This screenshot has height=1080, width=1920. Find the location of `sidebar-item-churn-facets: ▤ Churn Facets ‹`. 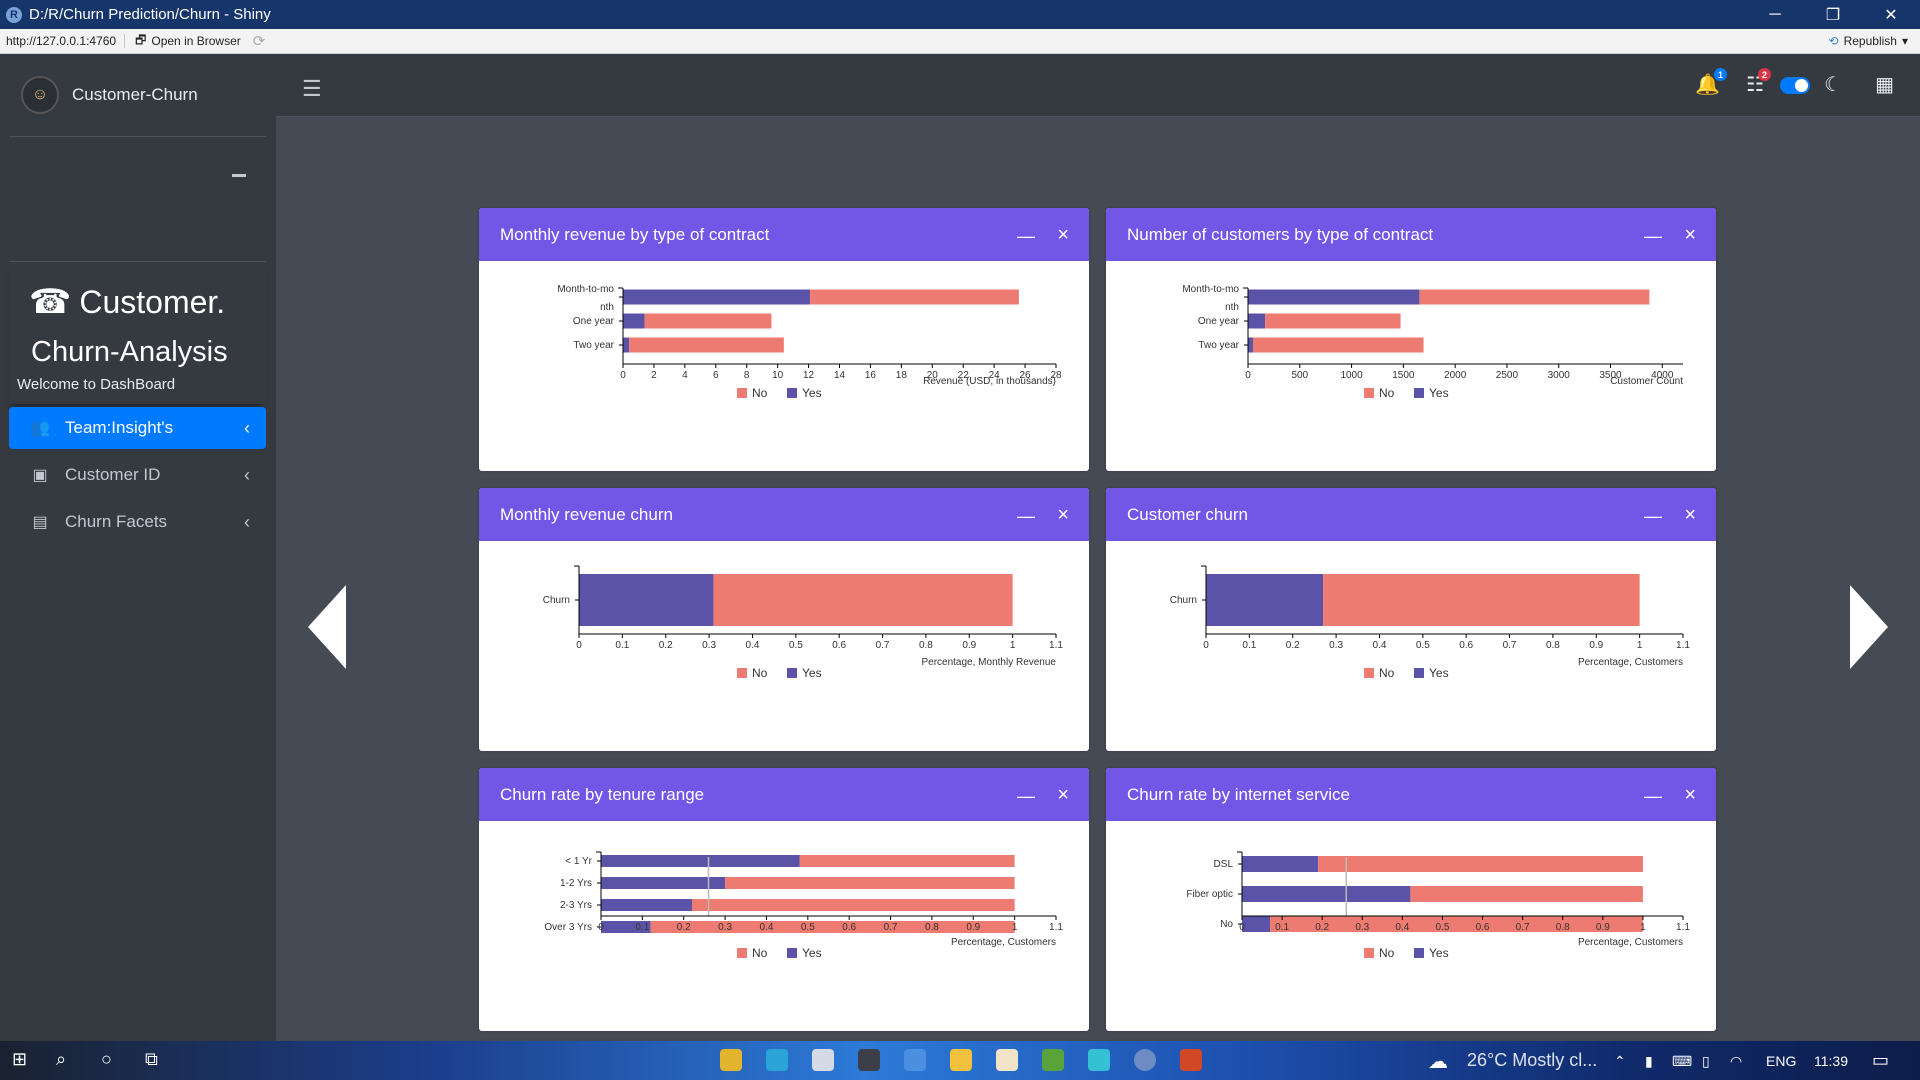

sidebar-item-churn-facets: ▤ Churn Facets ‹ is located at coordinates (137, 522).